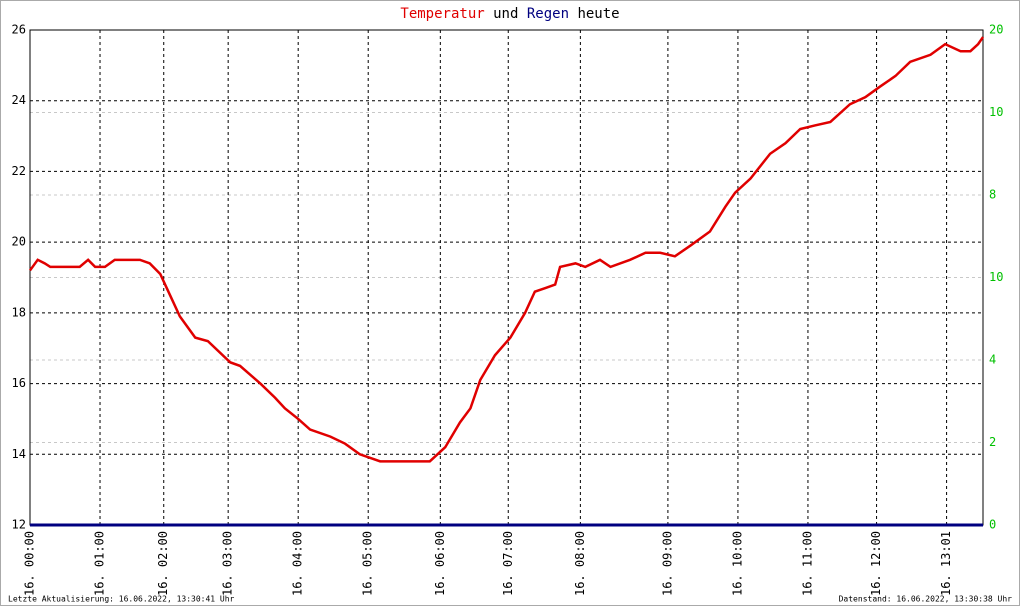 This screenshot has width=1020, height=606. Describe the element at coordinates (19, 383) in the screenshot. I see `y-tick-label: 16` at that location.